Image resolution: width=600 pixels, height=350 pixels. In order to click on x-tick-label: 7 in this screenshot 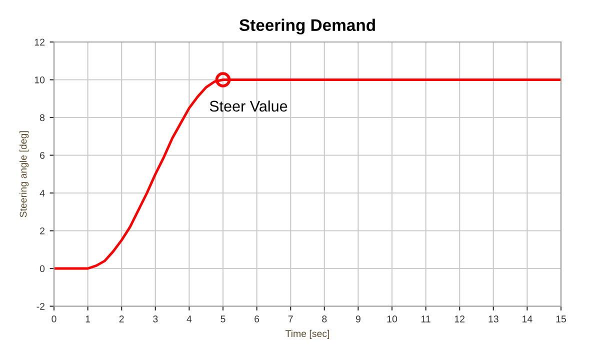, I will do `click(290, 319)`.